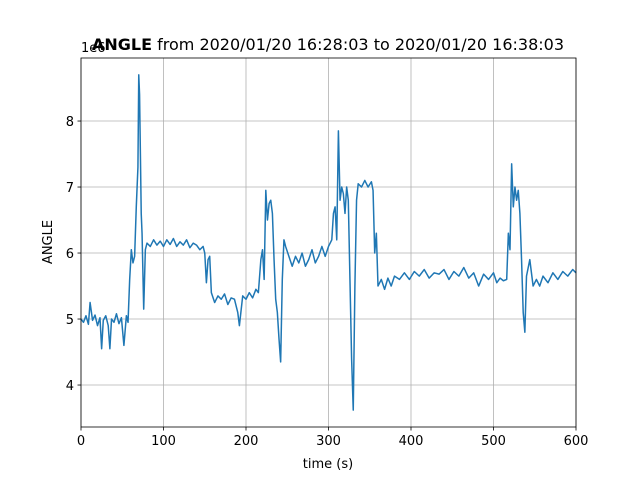 This screenshot has height=480, width=640. What do you see at coordinates (328, 441) in the screenshot?
I see `x-tick-label: 300` at bounding box center [328, 441].